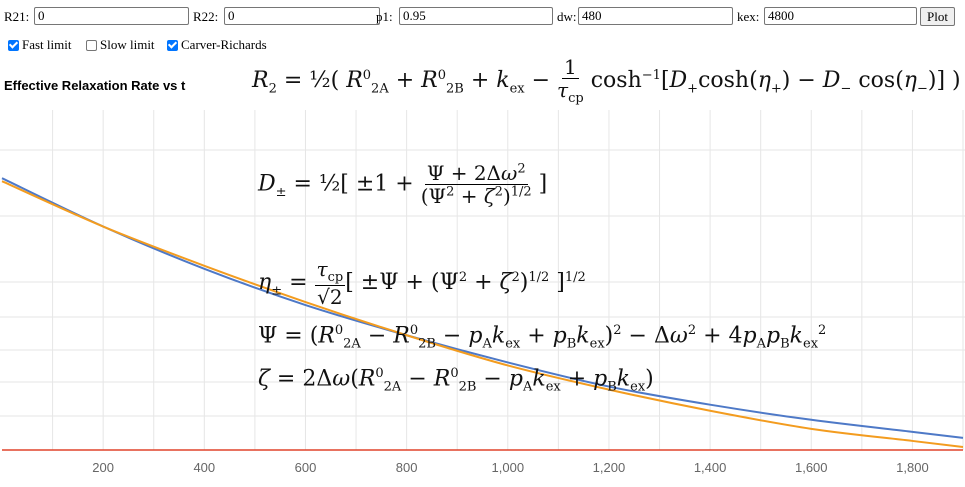 The image size is (965, 487). I want to click on kex-label: kex:, so click(748, 16).